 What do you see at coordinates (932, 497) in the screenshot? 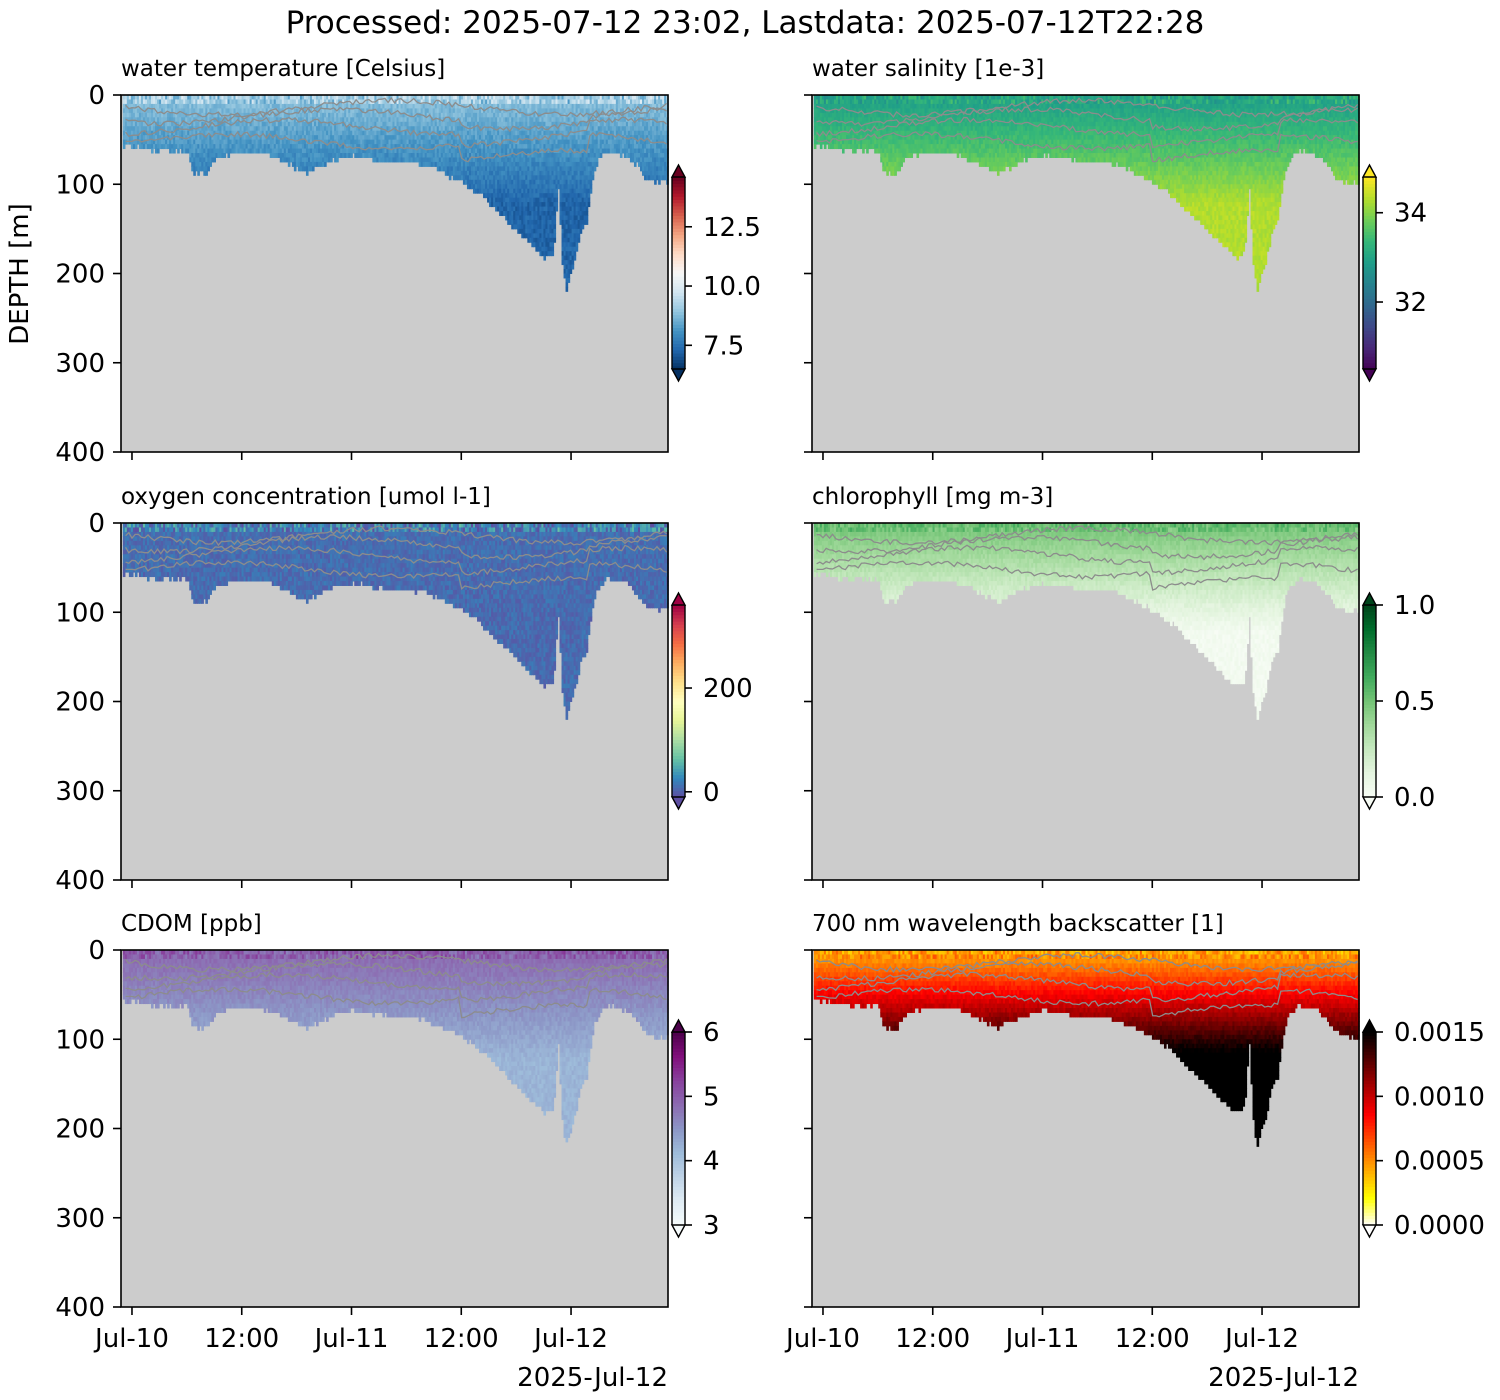
I see `panel-title: chlorophyll [mg m-3]` at bounding box center [932, 497].